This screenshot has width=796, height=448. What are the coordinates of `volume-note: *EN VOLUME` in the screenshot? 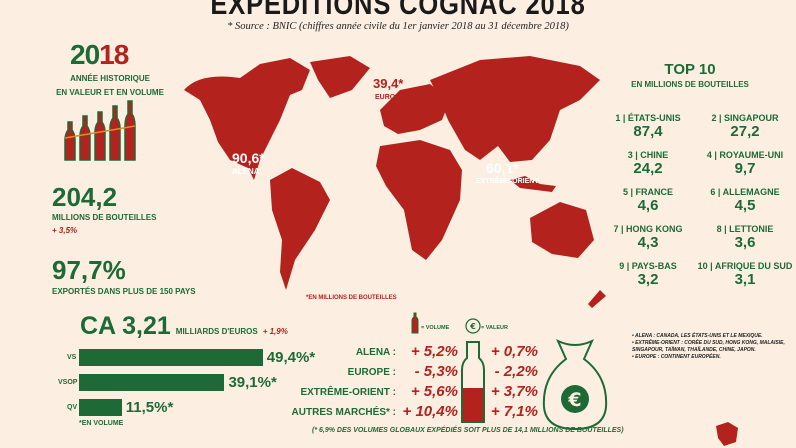 It's located at (101, 423).